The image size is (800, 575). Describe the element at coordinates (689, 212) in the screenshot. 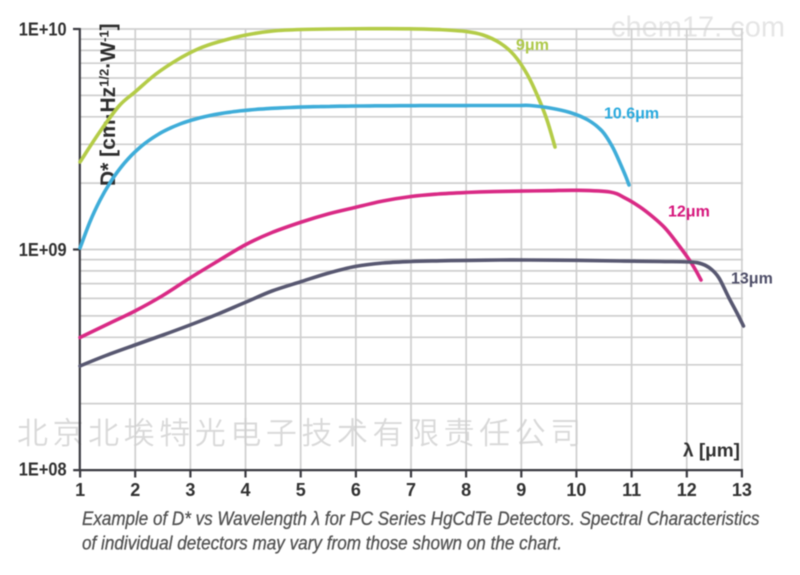

I see `svg-text: 12μm` at that location.